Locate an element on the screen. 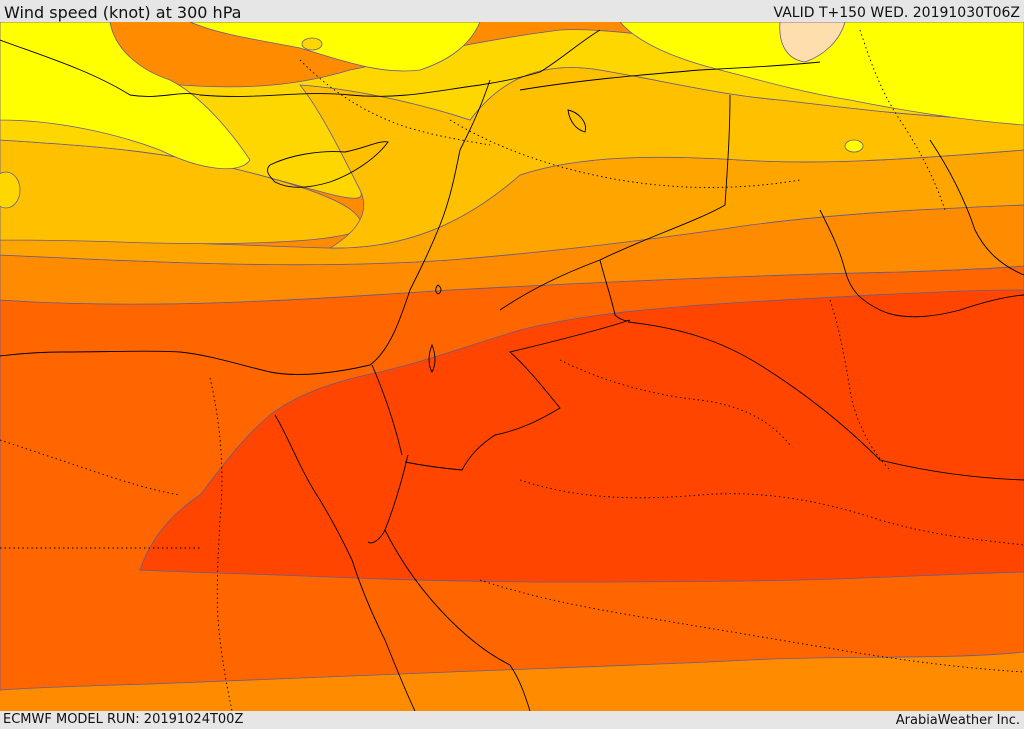 The image size is (1024, 729). band-peach is located at coordinates (812, 42).